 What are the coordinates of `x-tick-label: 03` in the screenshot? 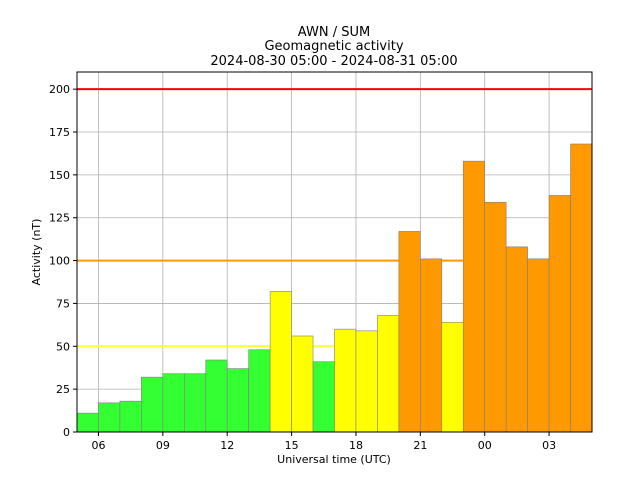 It's located at (549, 445).